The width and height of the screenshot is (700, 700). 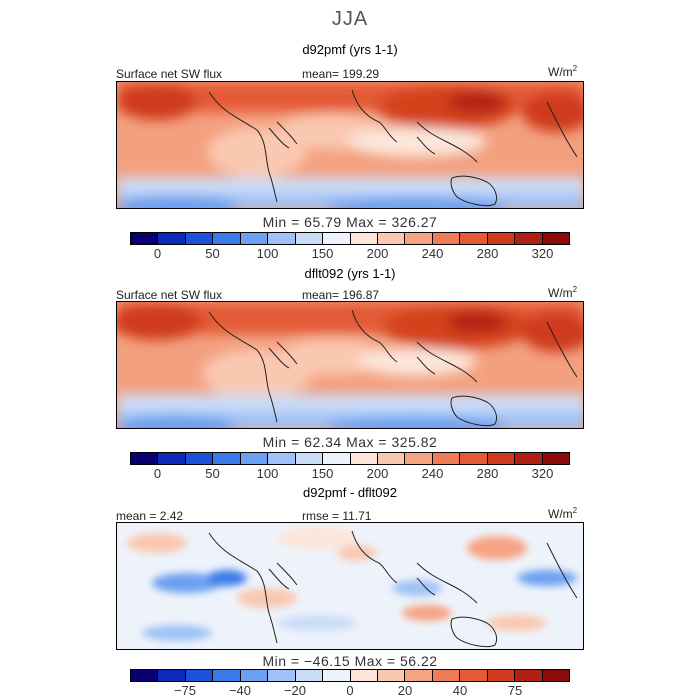 I want to click on panel-3-map, so click(x=350, y=586).